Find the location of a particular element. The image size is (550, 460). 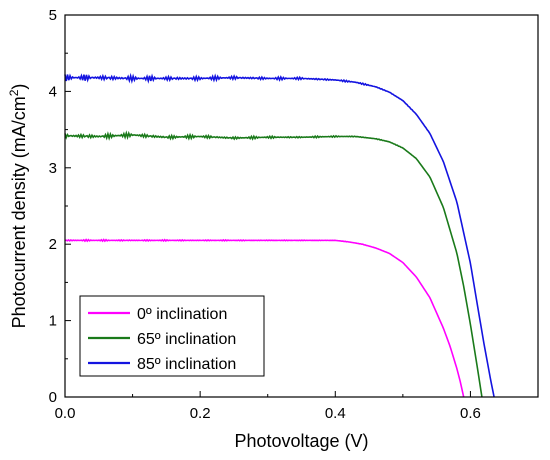

y-axis-title-close: ) is located at coordinates (19, 87).